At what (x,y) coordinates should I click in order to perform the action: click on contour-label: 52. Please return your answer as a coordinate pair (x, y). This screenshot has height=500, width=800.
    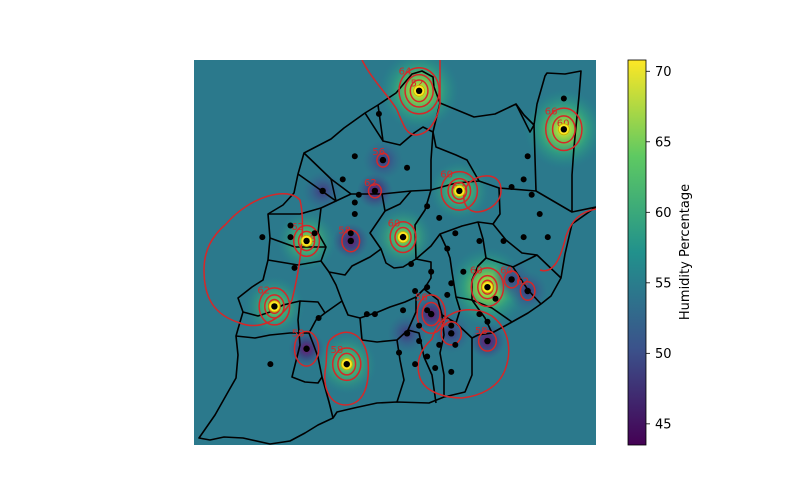
    Looking at the image, I should click on (444, 322).